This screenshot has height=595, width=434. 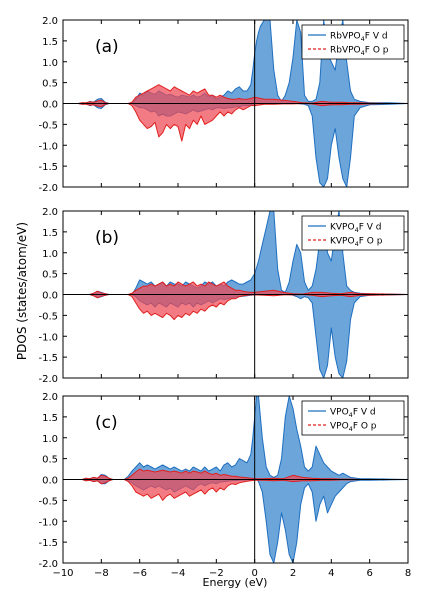 I want to click on legend-entry: KVPO4F V d, so click(x=356, y=229).